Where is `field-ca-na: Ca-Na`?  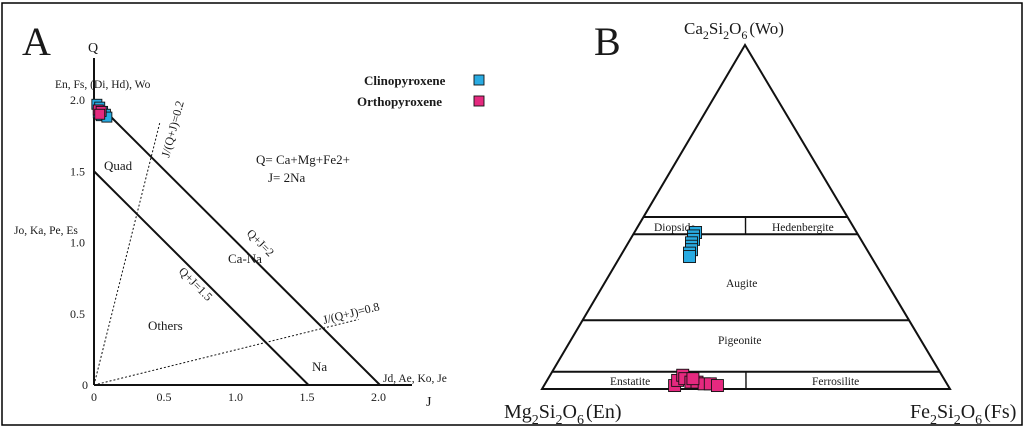
field-ca-na: Ca-Na is located at coordinates (245, 258).